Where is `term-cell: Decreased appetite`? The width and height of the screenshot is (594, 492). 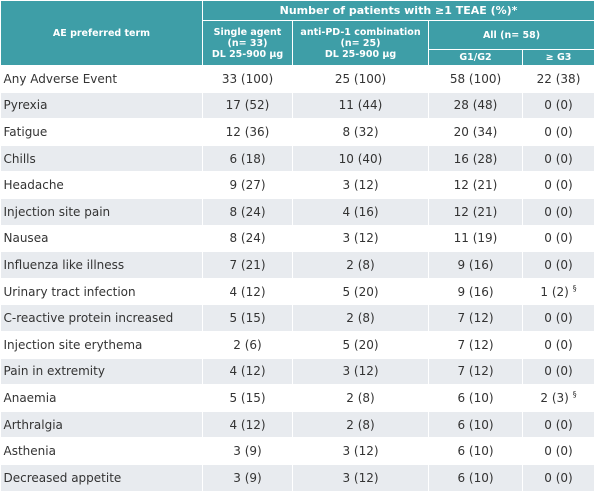 term-cell: Decreased appetite is located at coordinates (101, 478).